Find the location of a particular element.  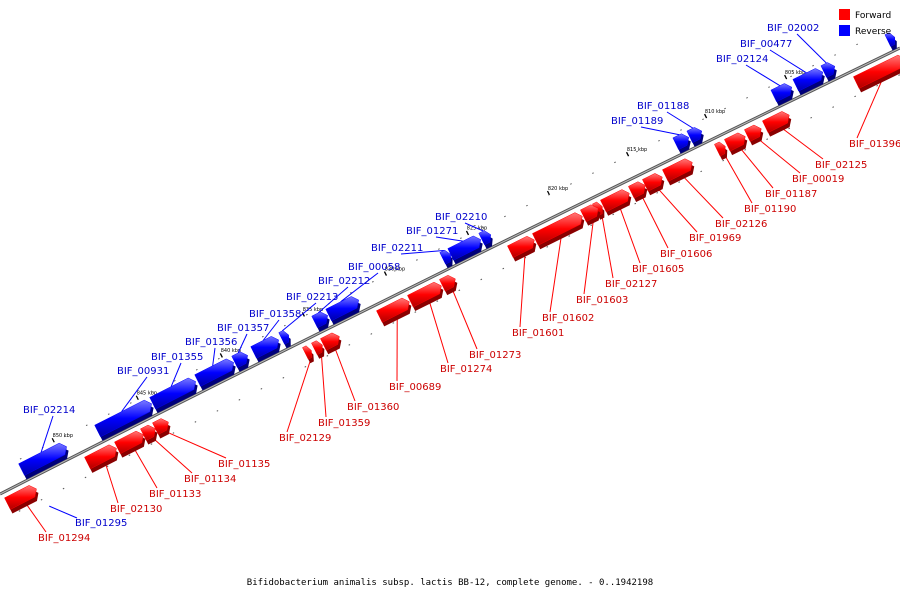

gene-label: BIF_00931 is located at coordinates (143, 371).